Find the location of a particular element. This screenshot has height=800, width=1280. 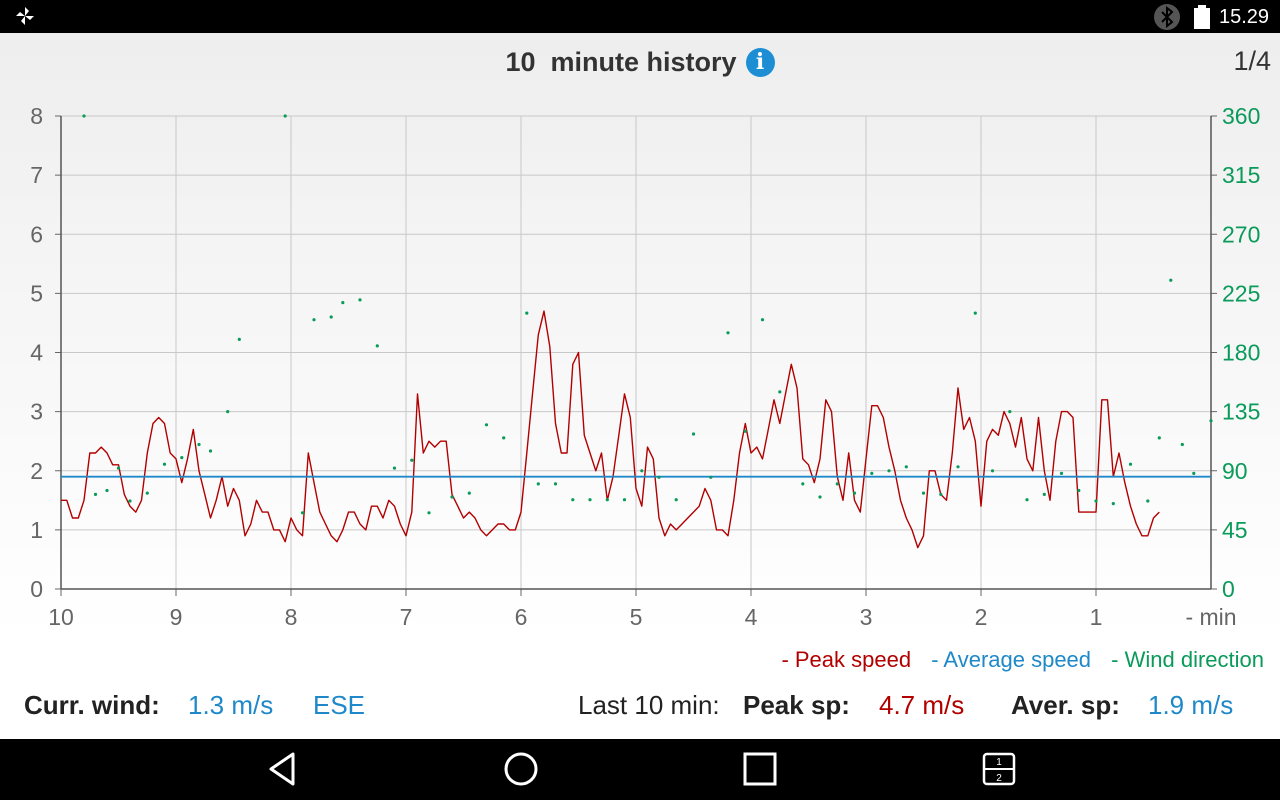

legend-average-speed: - Average speed is located at coordinates (1011, 659).